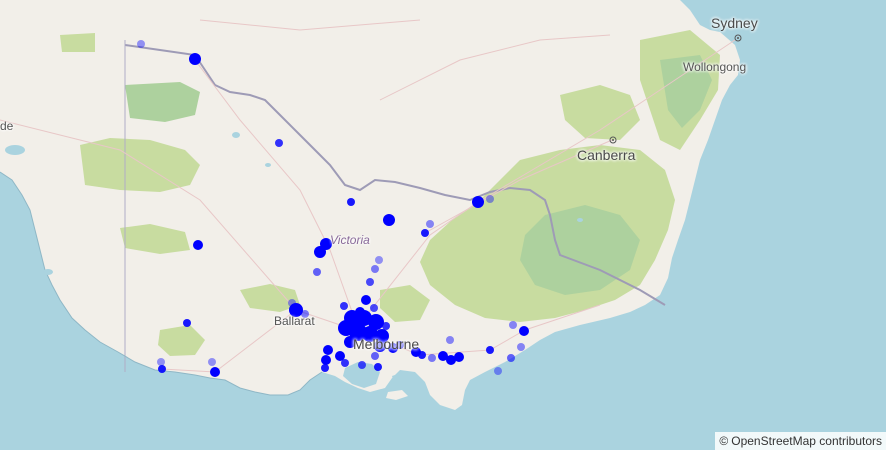  What do you see at coordinates (734, 23) in the screenshot?
I see `place-label-sydney: Sydney` at bounding box center [734, 23].